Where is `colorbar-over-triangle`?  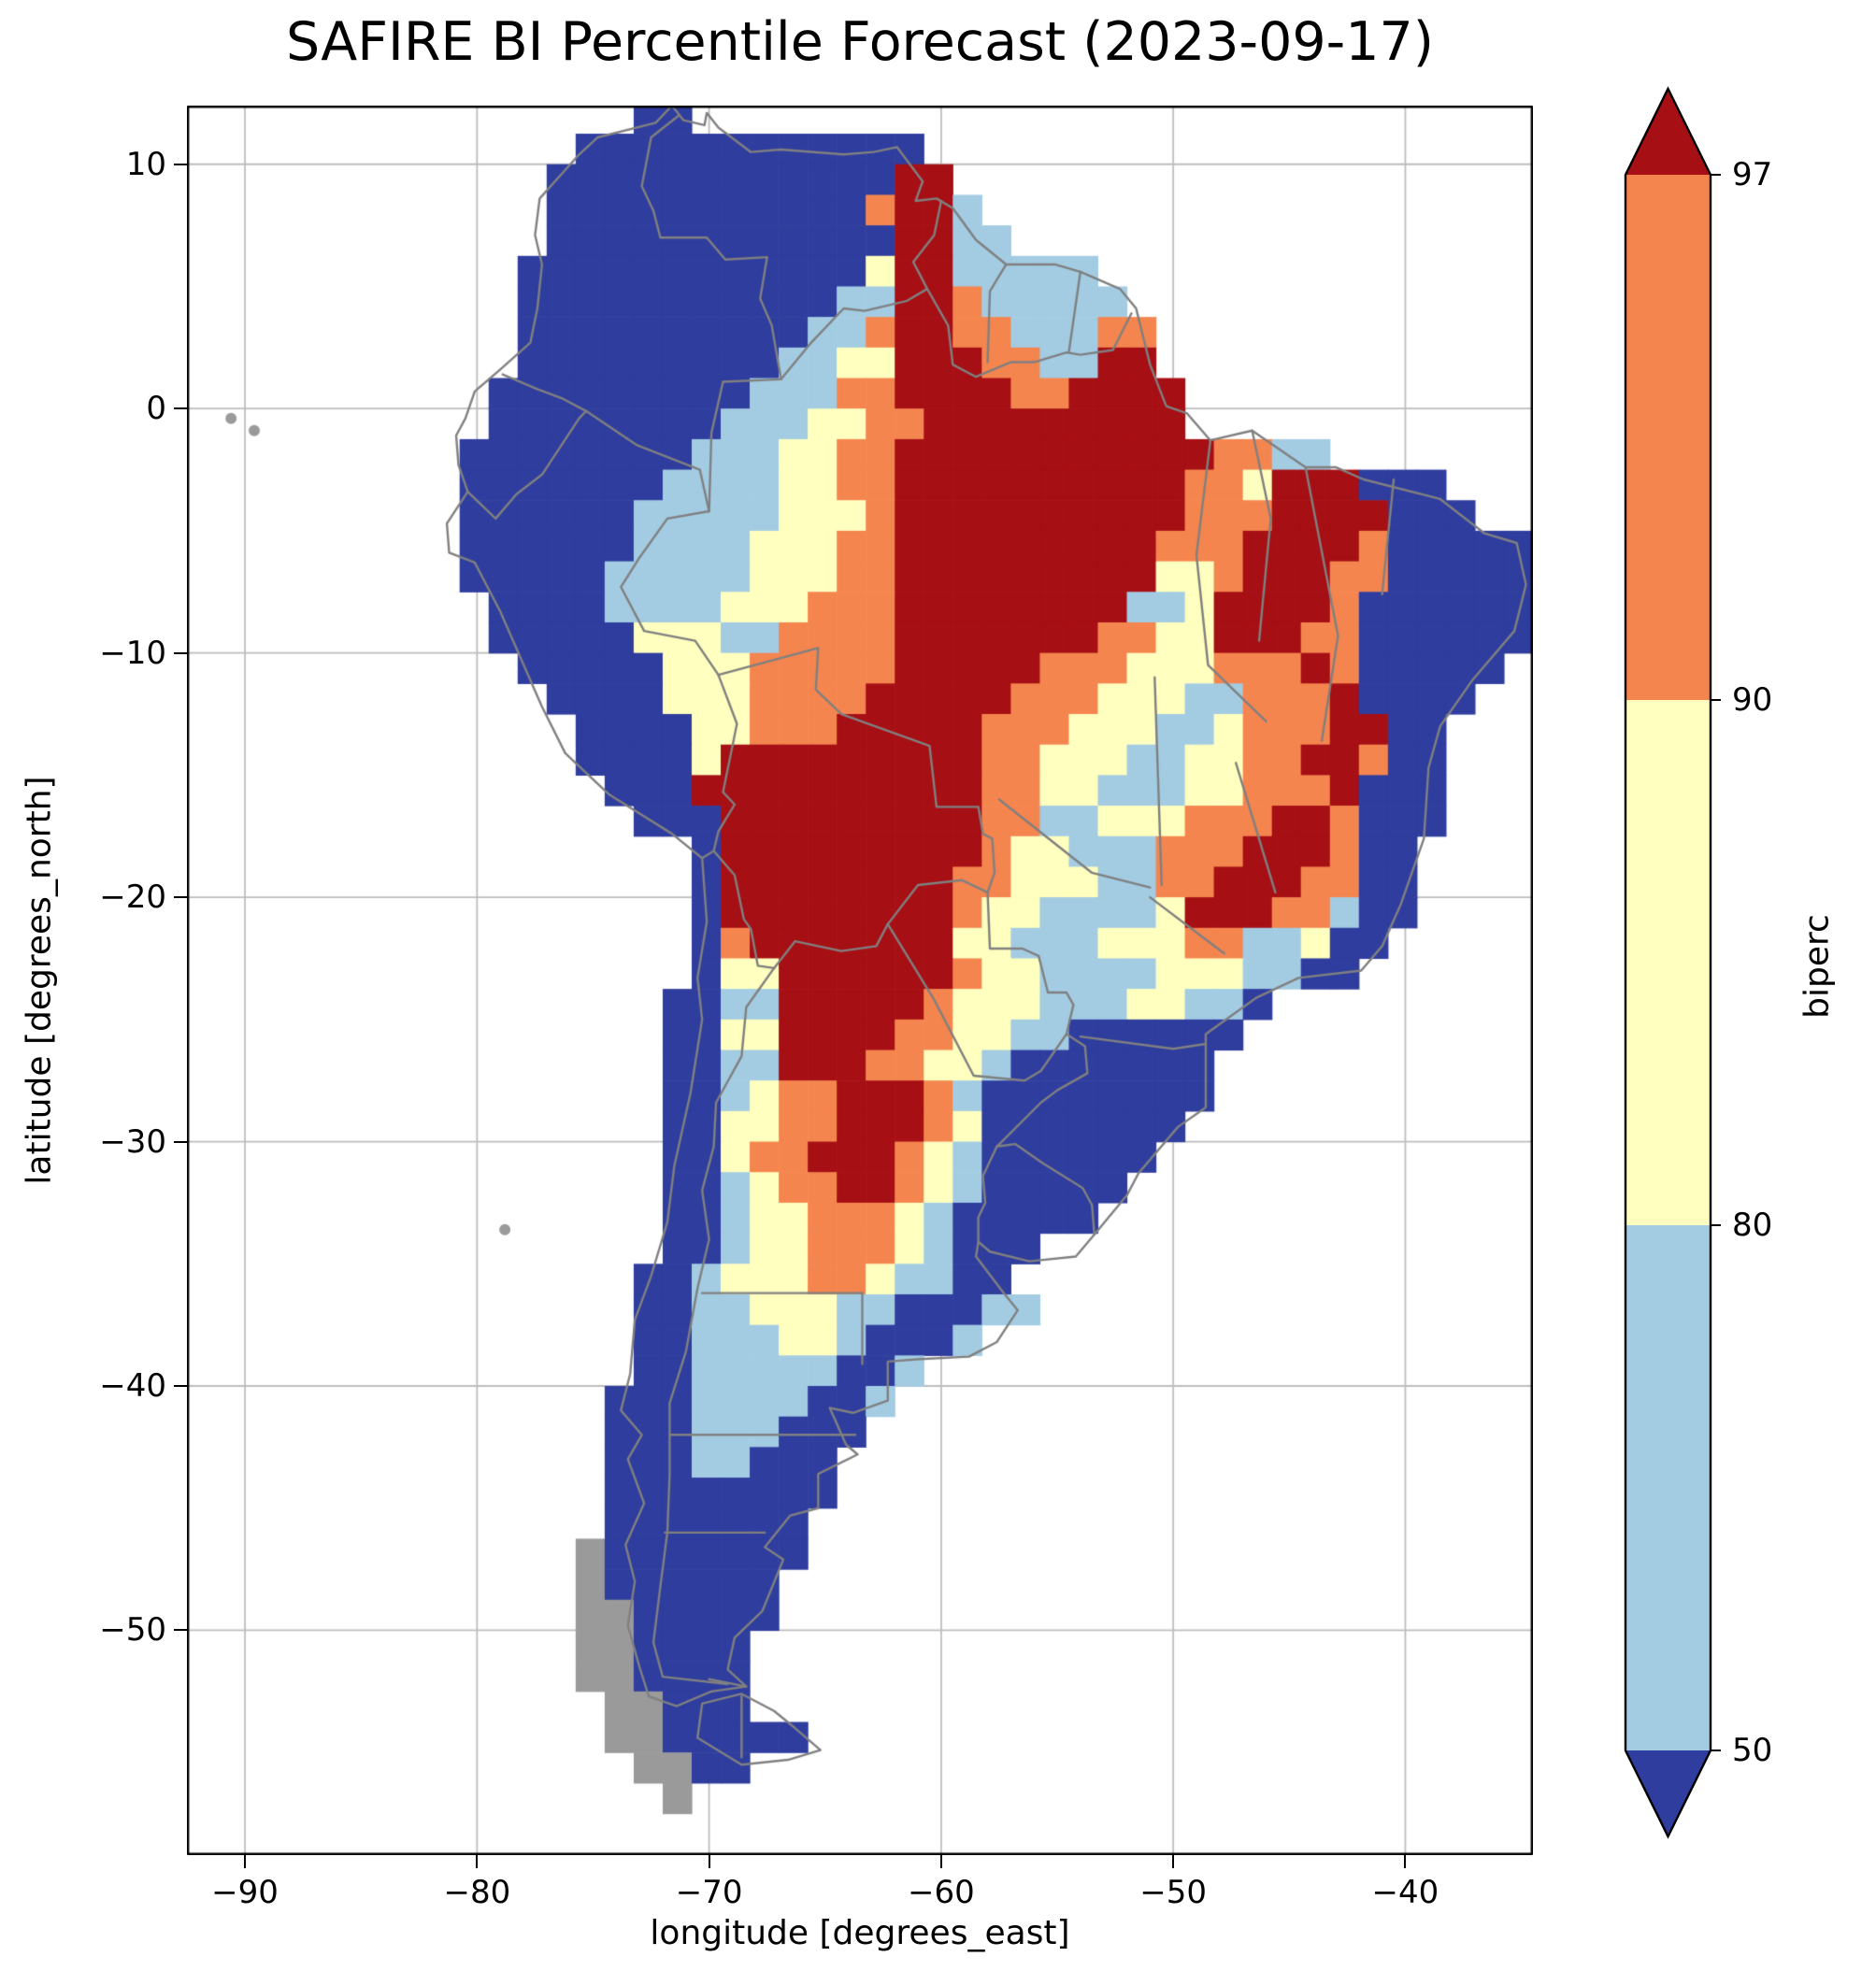
colorbar-over-triangle is located at coordinates (1668, 132).